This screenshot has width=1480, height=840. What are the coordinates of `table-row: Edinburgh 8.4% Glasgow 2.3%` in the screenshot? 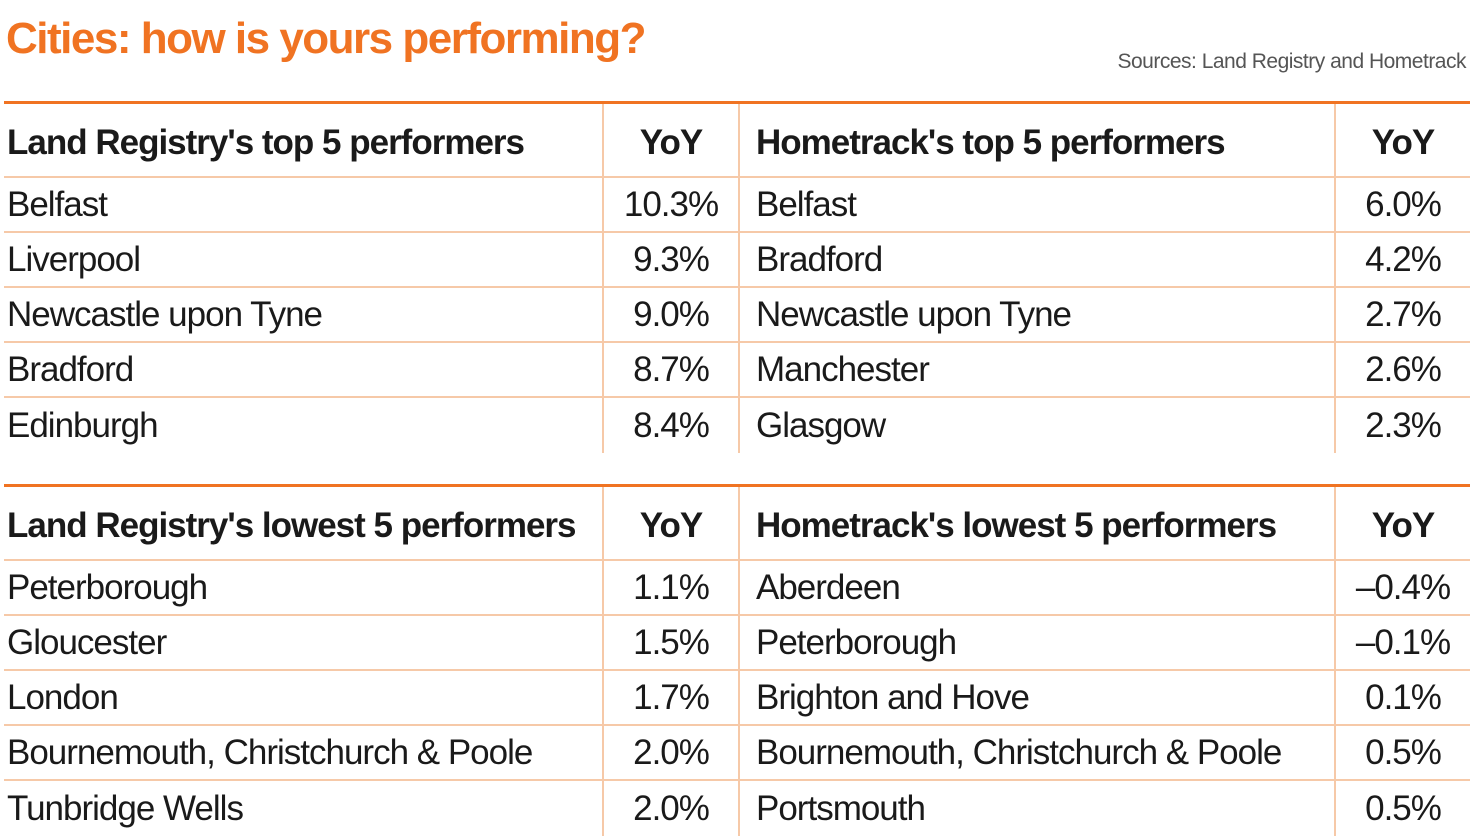 It's located at (737, 425).